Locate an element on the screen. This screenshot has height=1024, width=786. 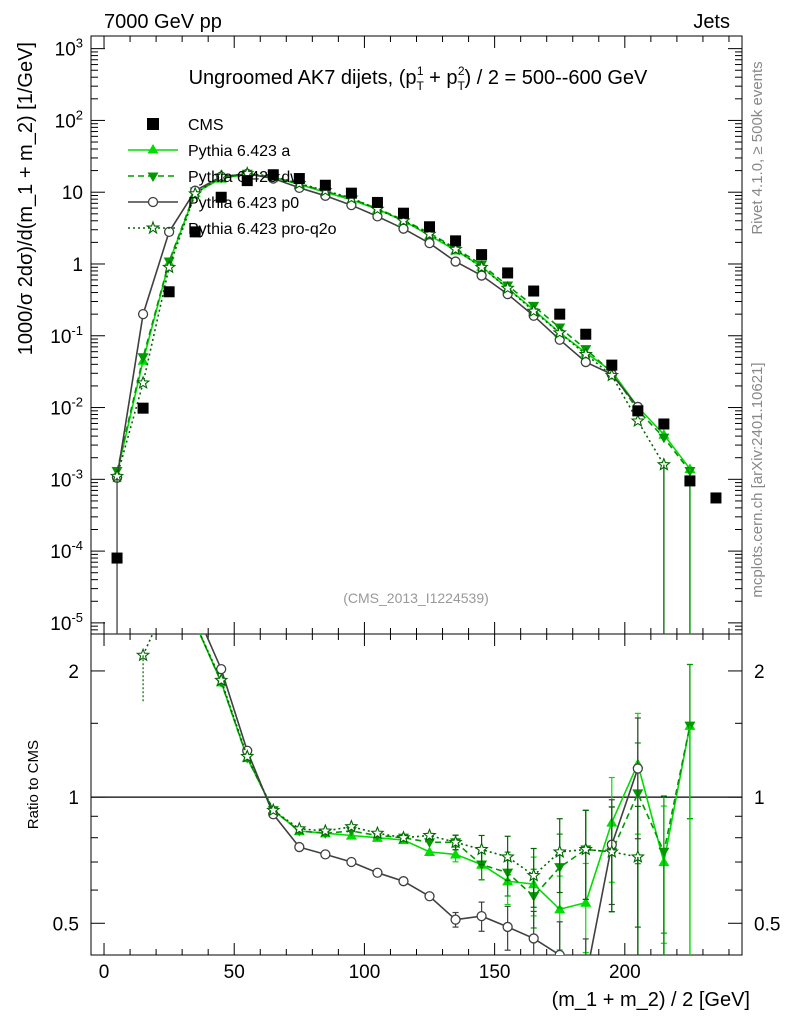
ratio-y-tick-label: 0.5 is located at coordinates (66, 924).